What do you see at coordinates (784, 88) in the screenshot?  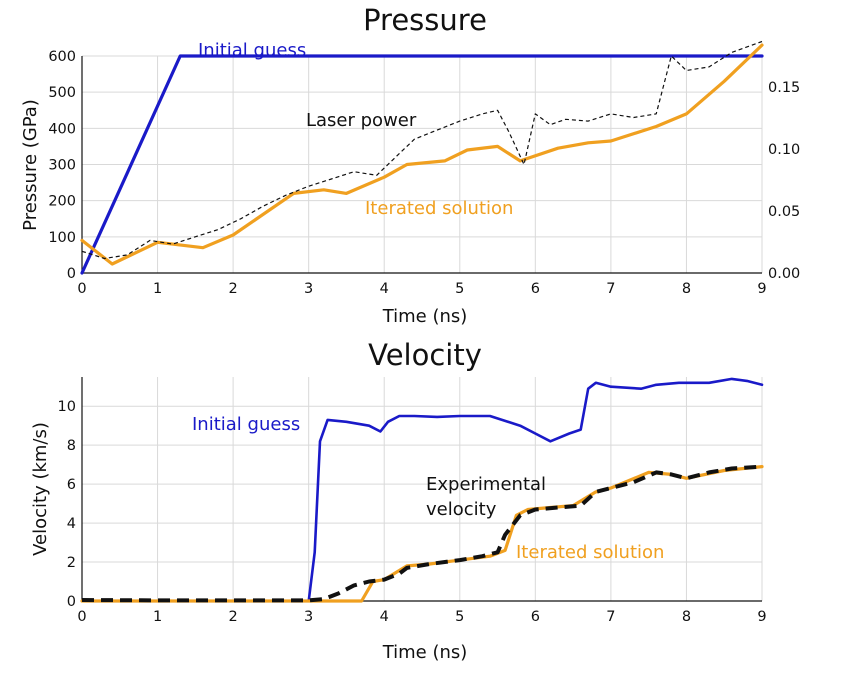 I see `y2-tick-label: 0.15` at bounding box center [784, 88].